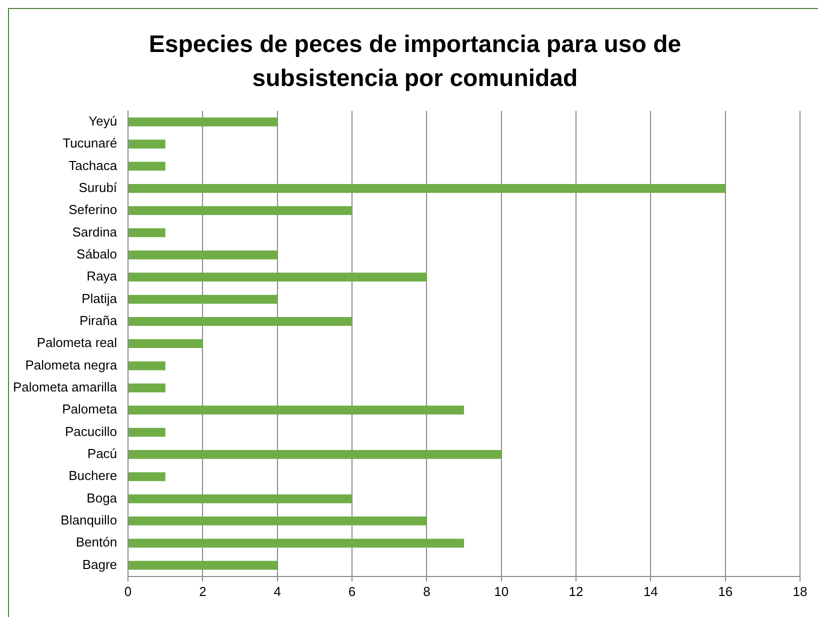  I want to click on x-tick-label: 2, so click(202, 591).